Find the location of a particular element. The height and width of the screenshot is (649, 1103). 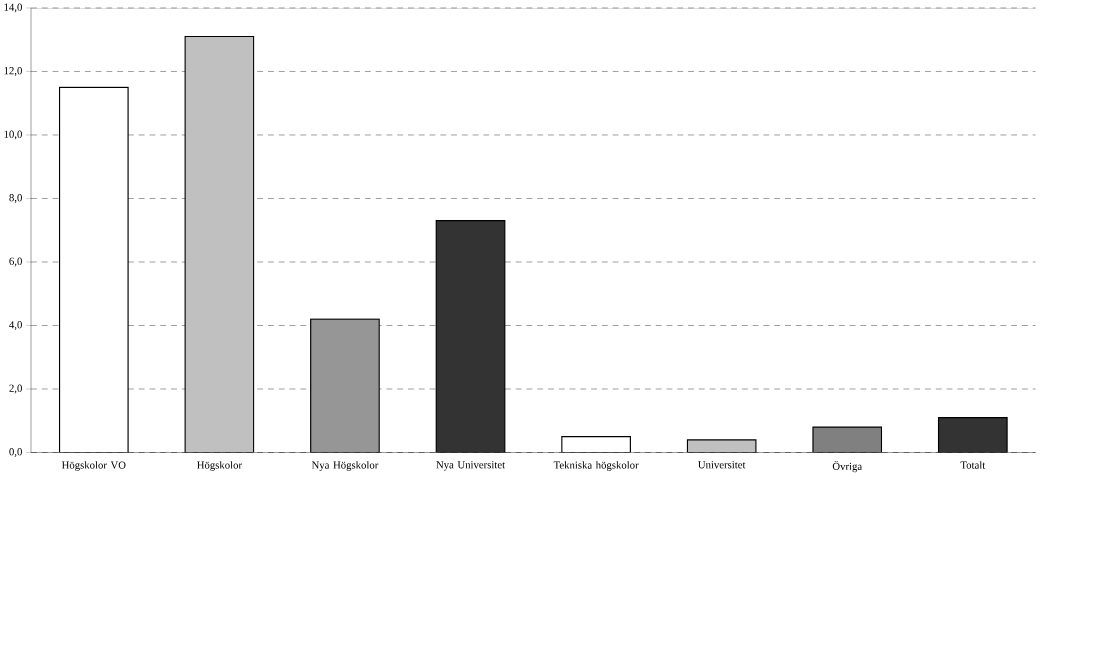

y-tick-label: 2,0 is located at coordinates (15, 389).